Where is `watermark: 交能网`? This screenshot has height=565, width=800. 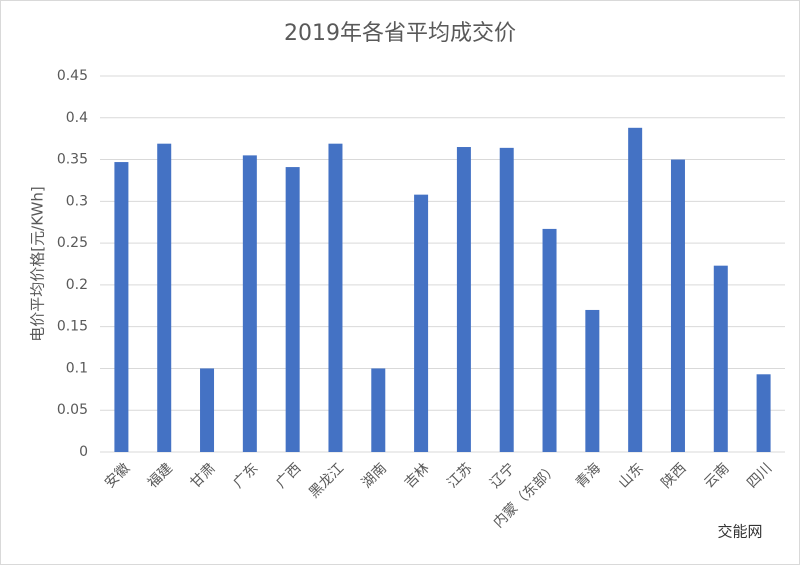 watermark: 交能网 is located at coordinates (739, 532).